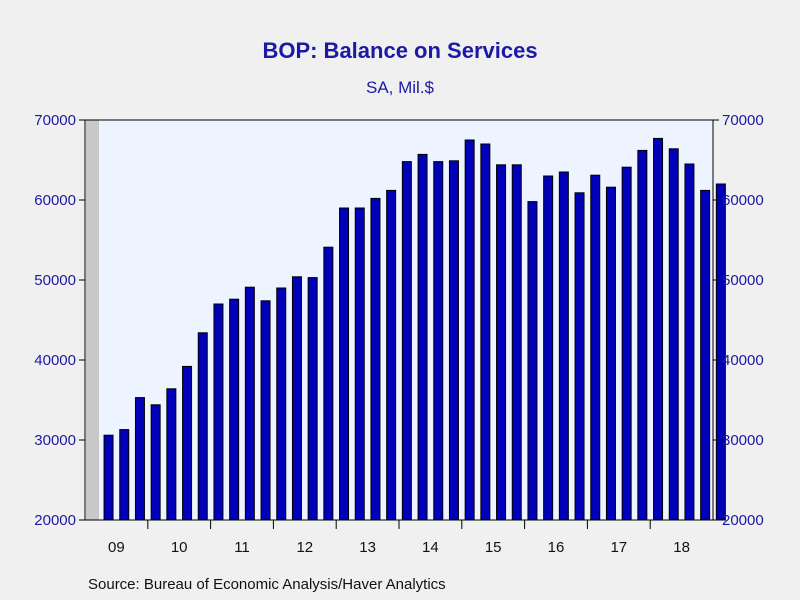 Image resolution: width=800 pixels, height=600 pixels. I want to click on y-tick-label-right: 30000, so click(743, 440).